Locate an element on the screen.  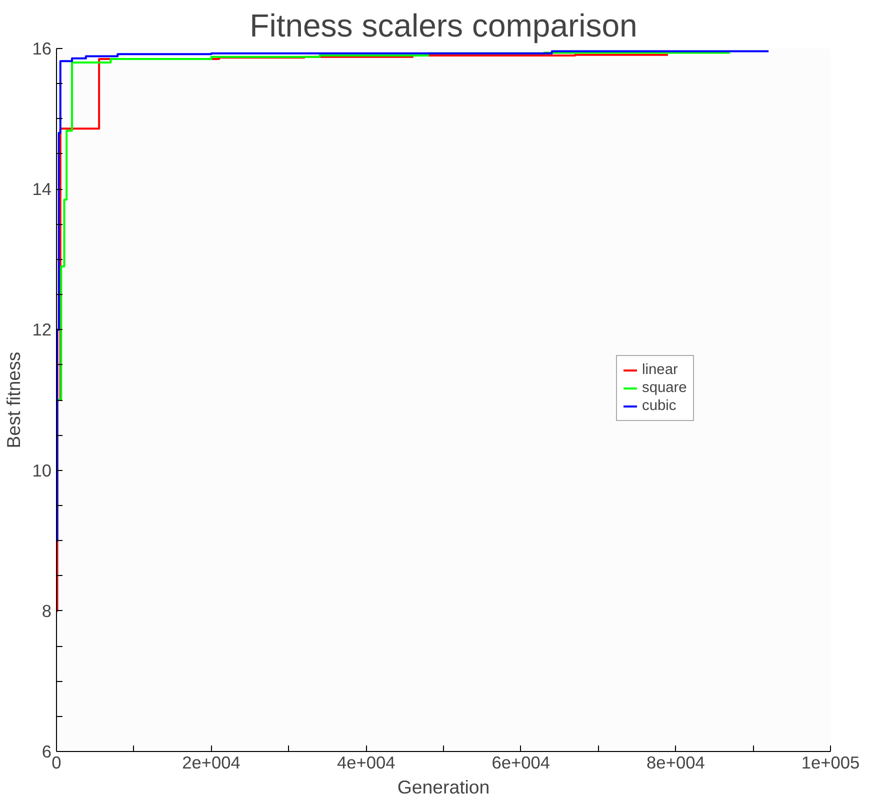
legend-label: square is located at coordinates (664, 388).